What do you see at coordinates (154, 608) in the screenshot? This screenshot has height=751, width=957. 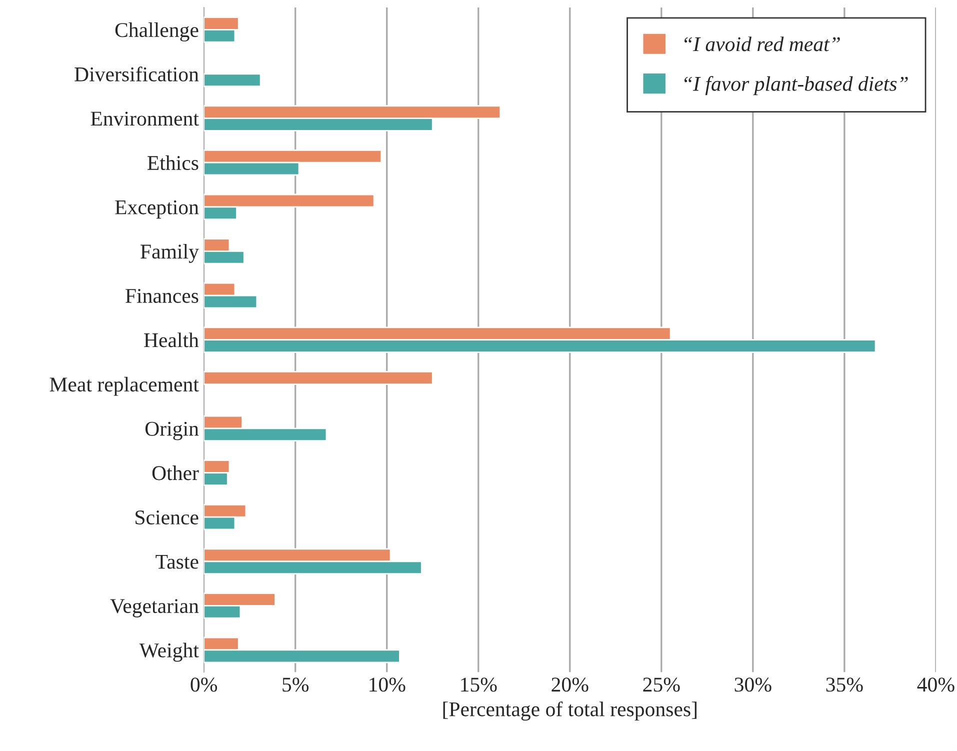 I see `y-tick-label: Vegetarian` at bounding box center [154, 608].